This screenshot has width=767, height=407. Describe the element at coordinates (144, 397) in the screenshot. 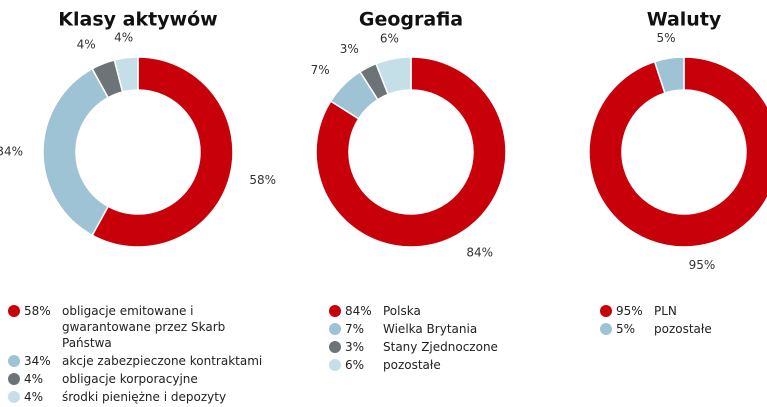

I see `legend-label: środki pieniężne i depozyty` at that location.